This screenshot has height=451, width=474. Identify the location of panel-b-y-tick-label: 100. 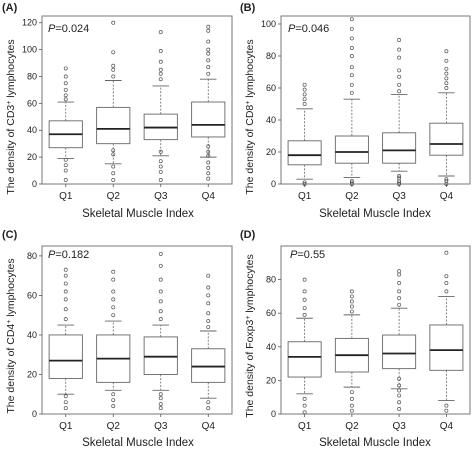
(268, 24).